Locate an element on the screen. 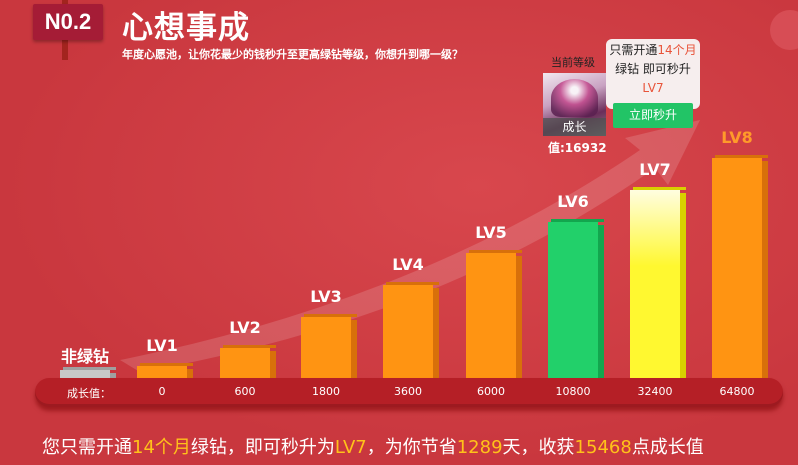  current-level-label: 当前等级 is located at coordinates (573, 62).